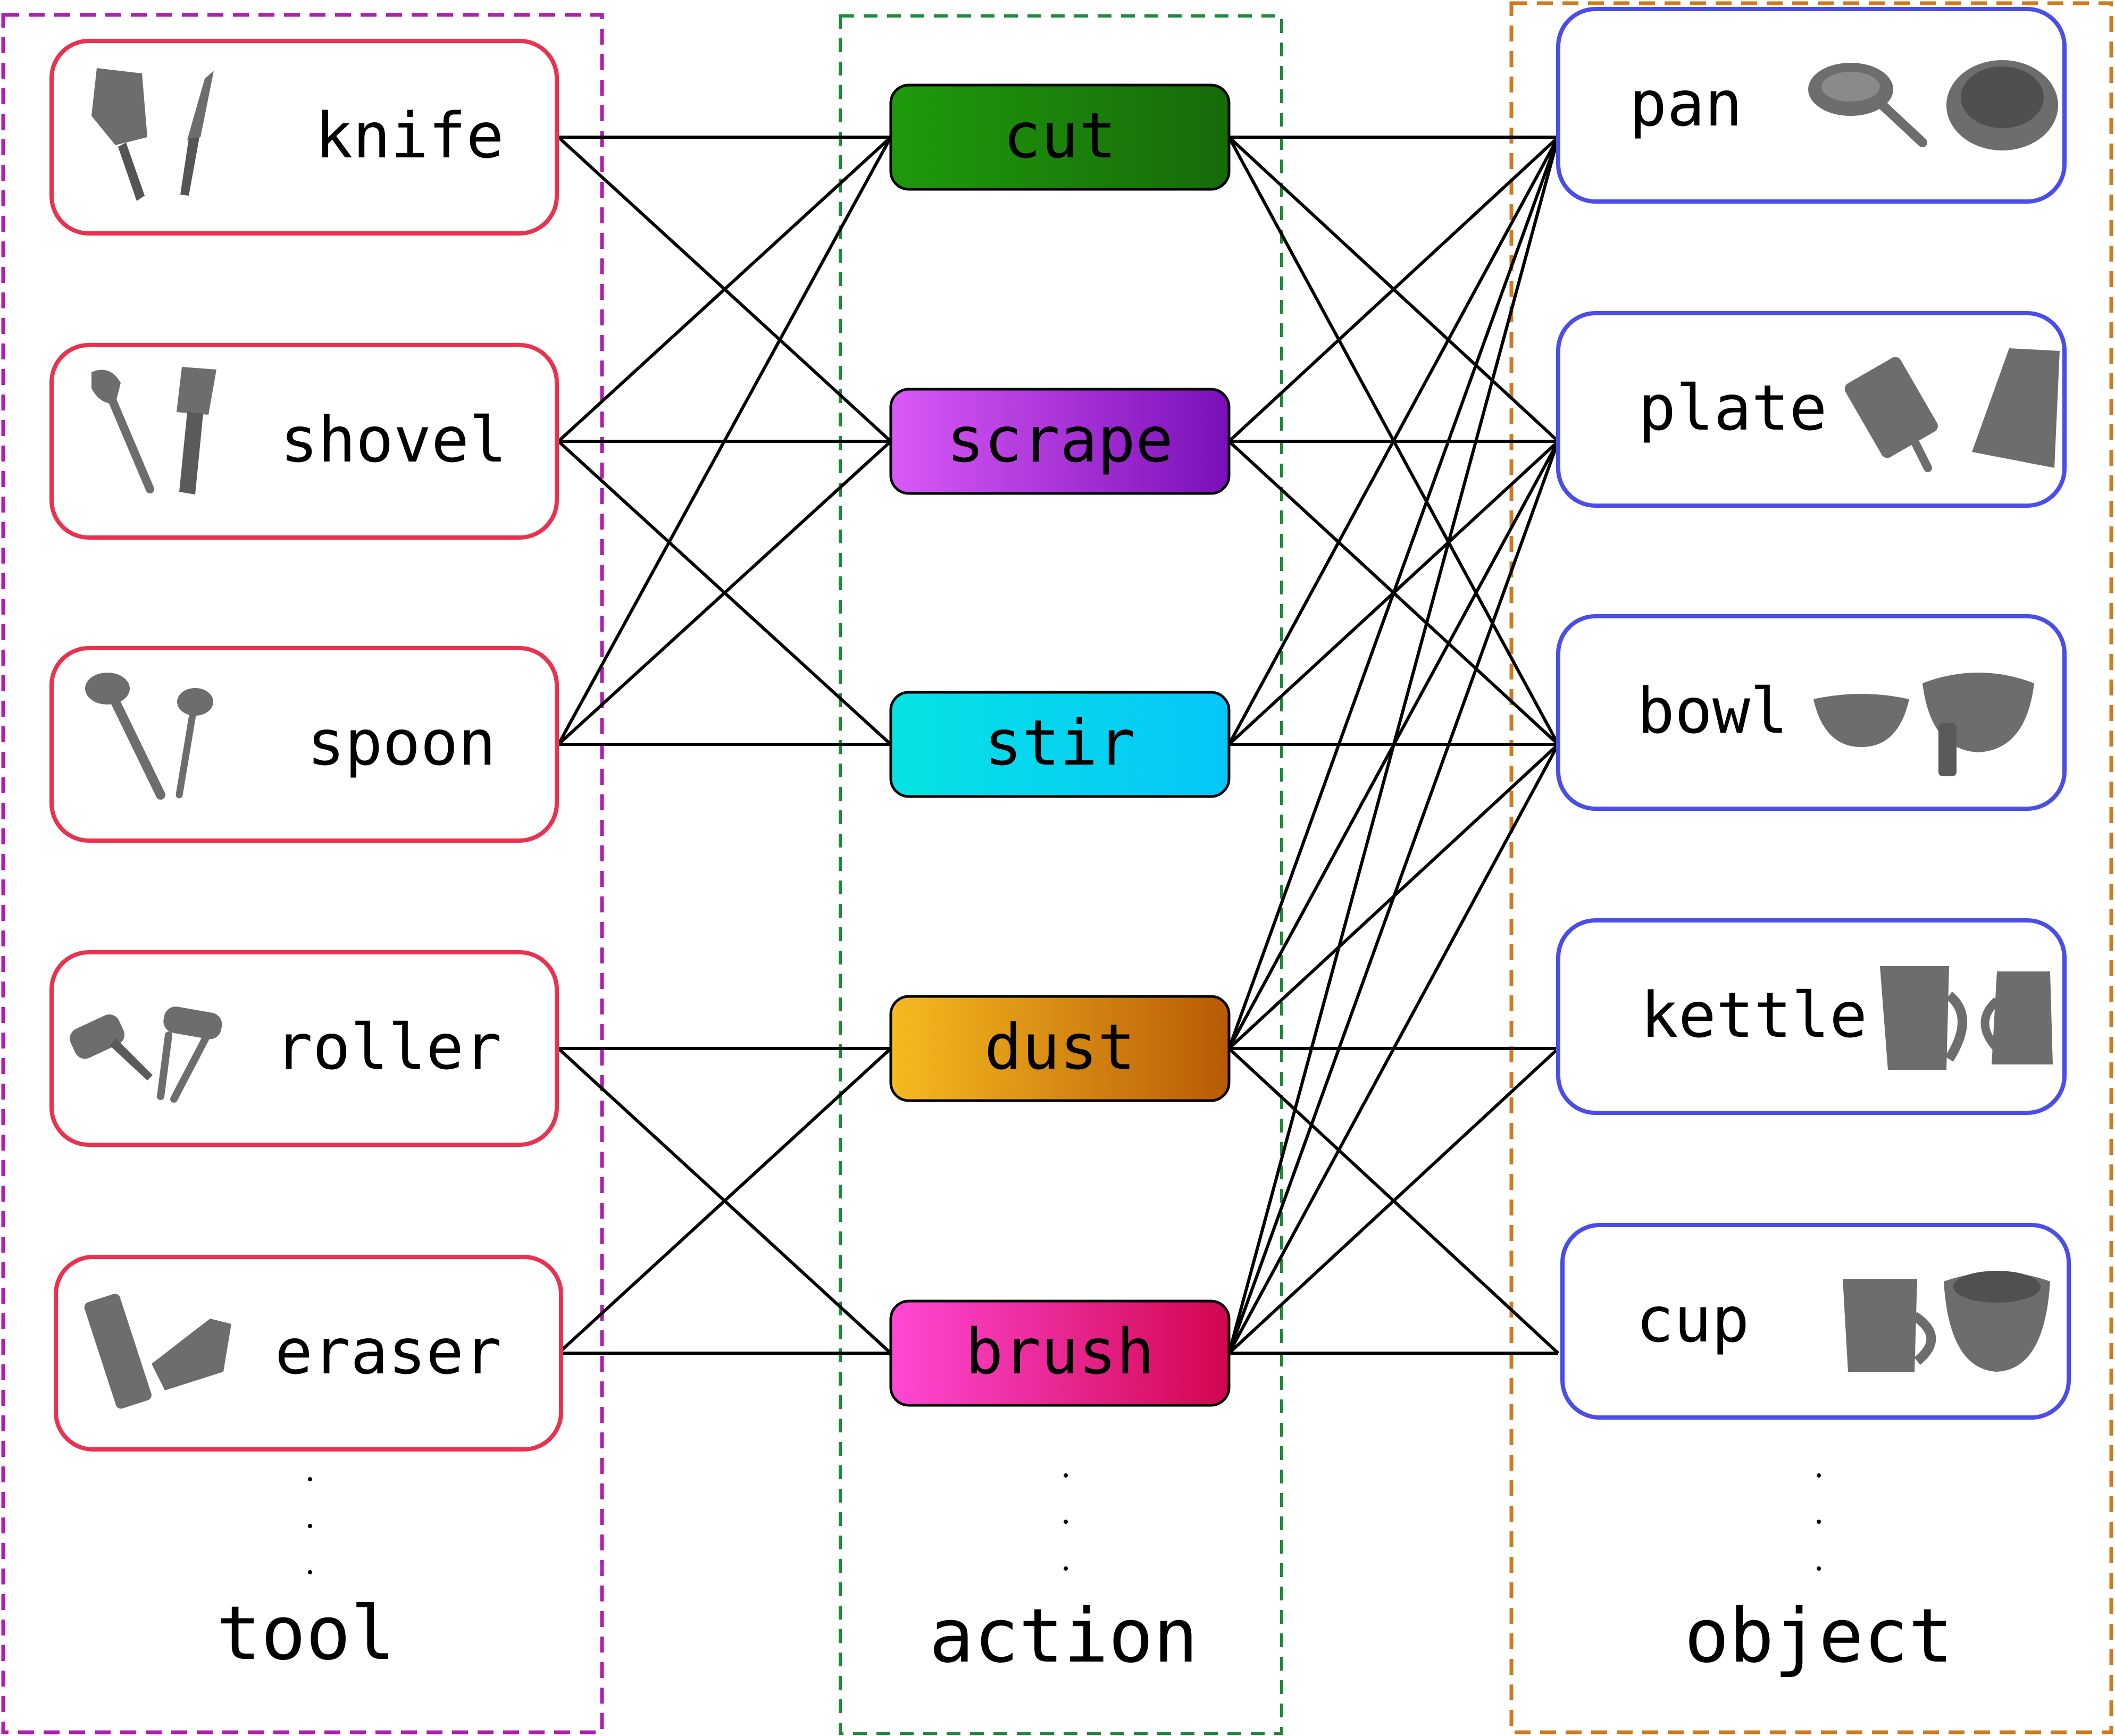 The width and height of the screenshot is (2115, 1736). Describe the element at coordinates (1923, 1018) in the screenshot. I see `kettle-icon` at that location.